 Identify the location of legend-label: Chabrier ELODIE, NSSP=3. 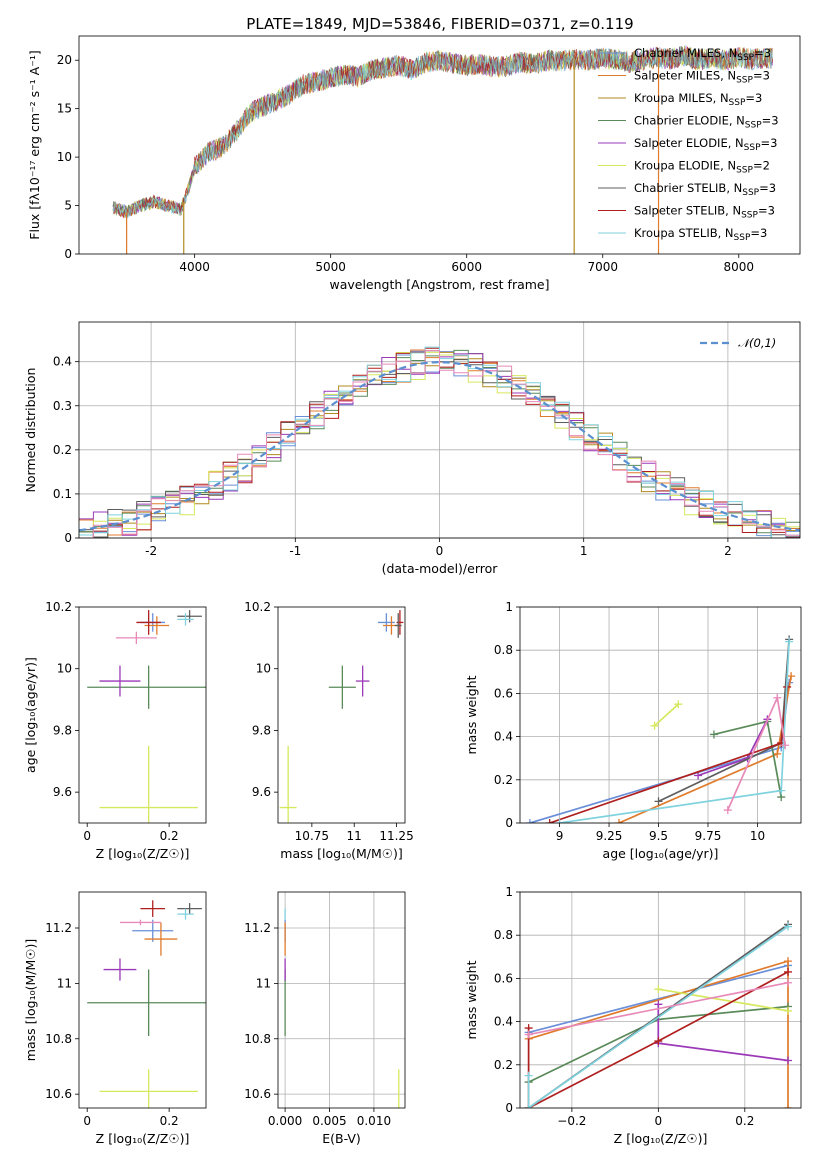
(706, 122).